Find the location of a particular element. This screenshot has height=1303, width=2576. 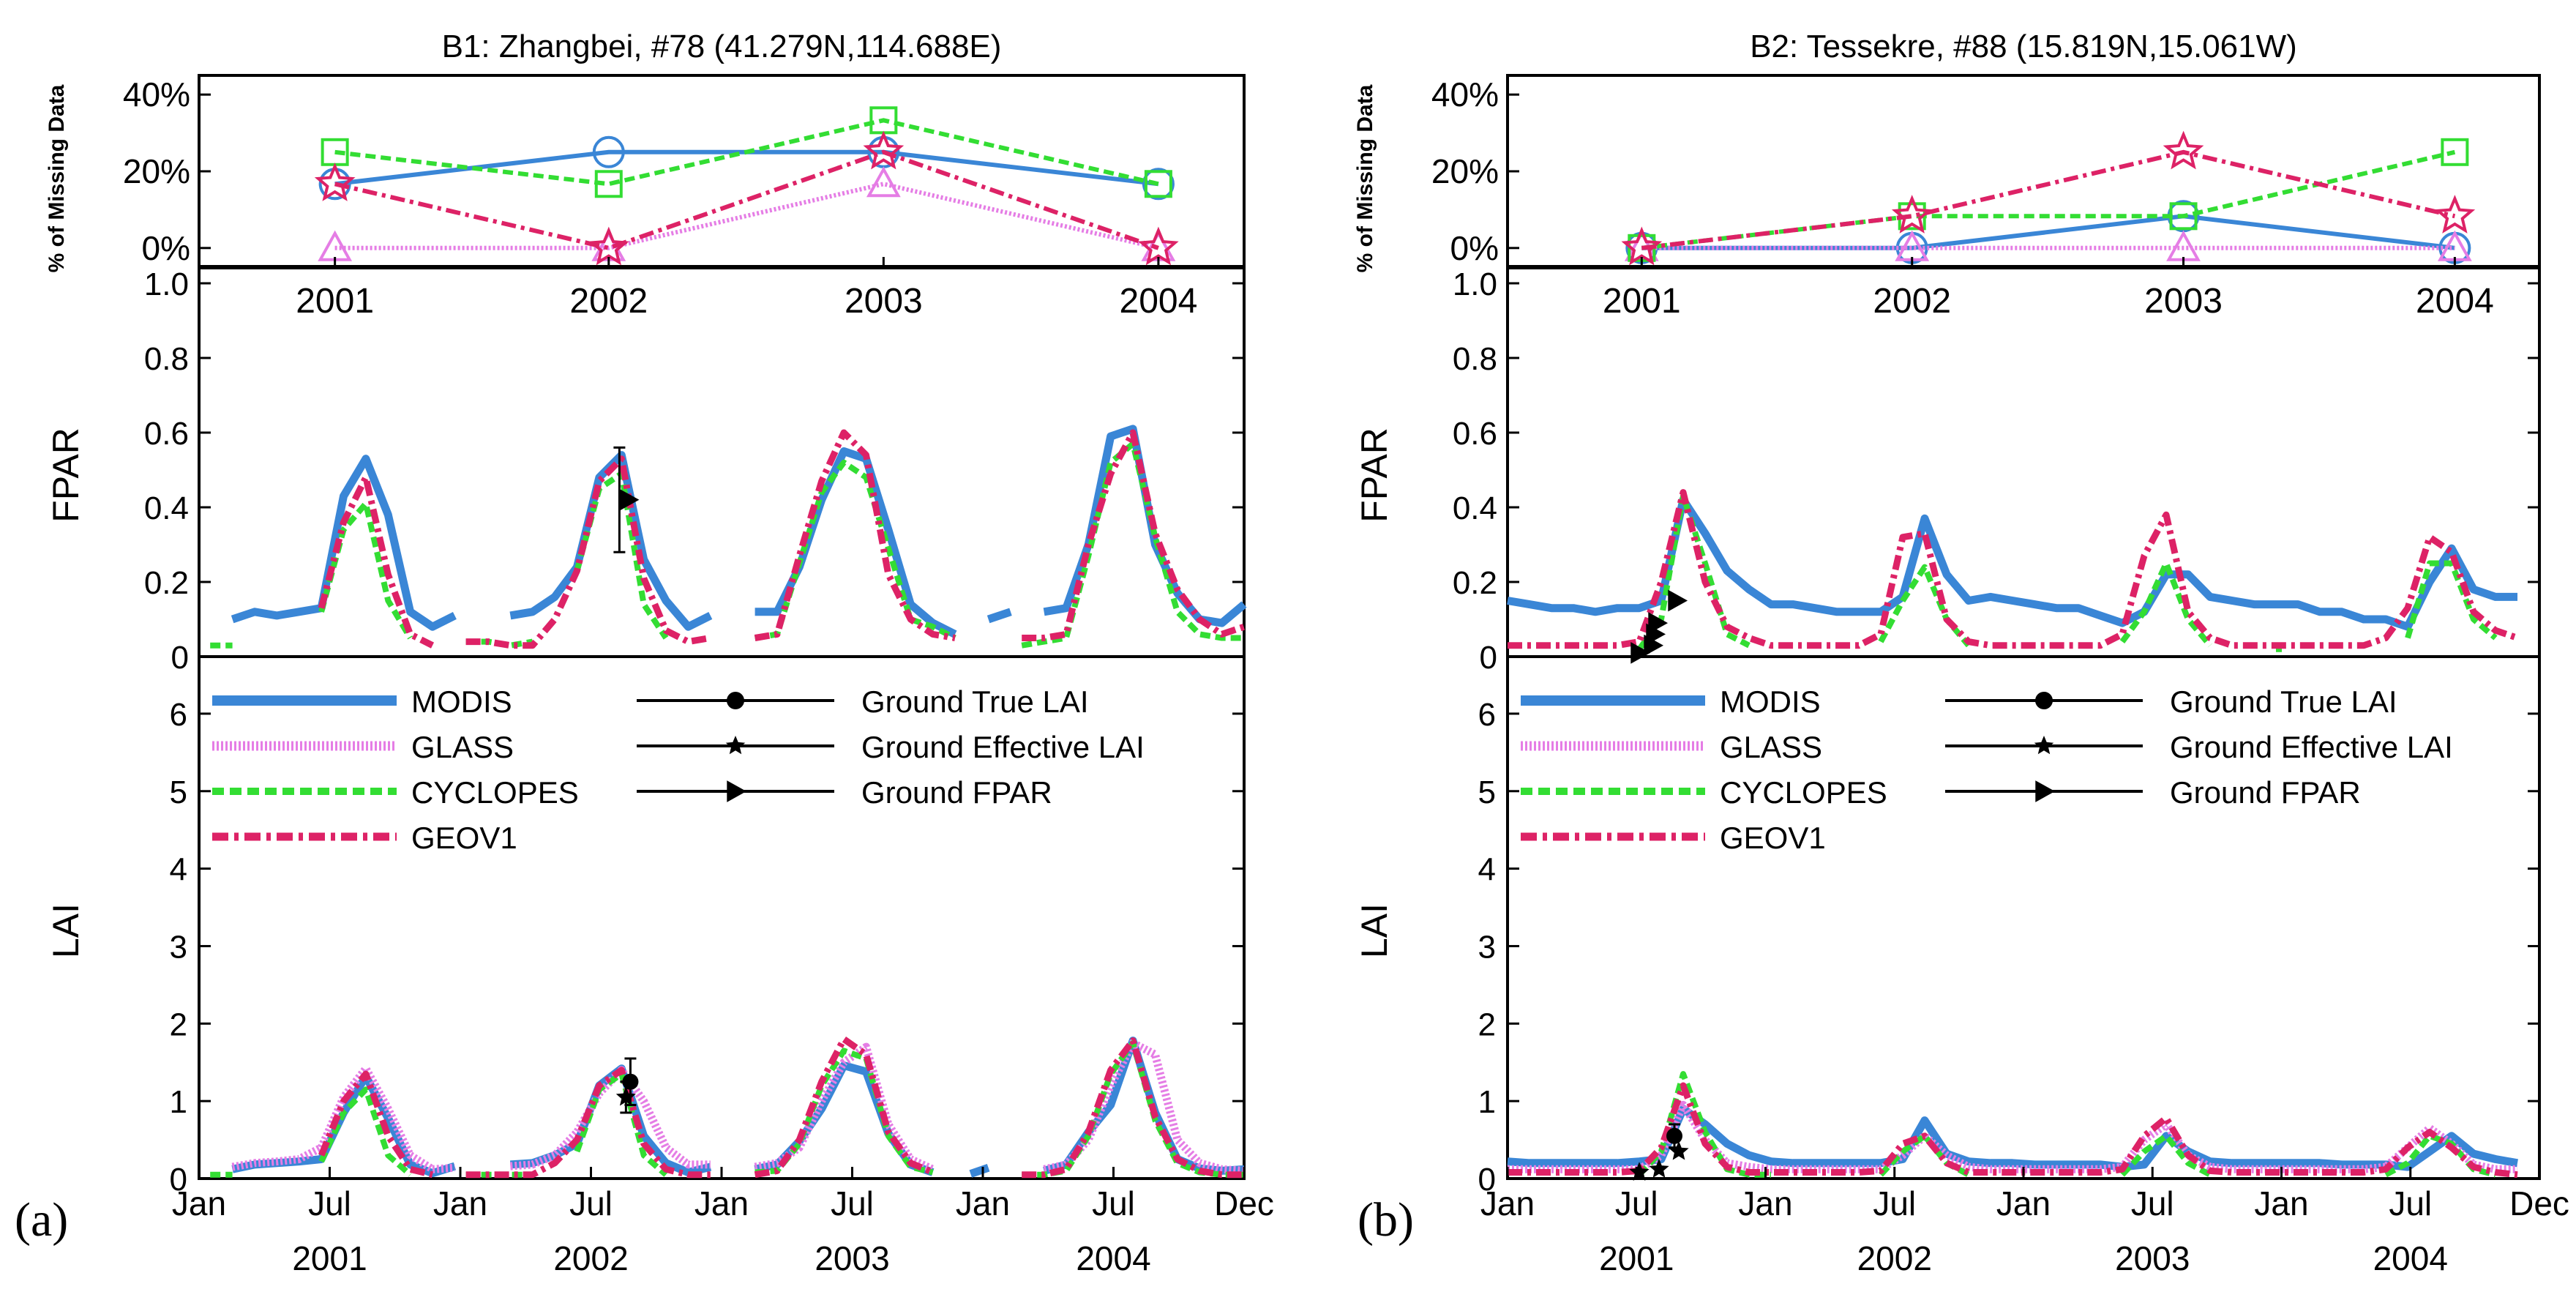

missing-series-modis is located at coordinates (2048, 232).